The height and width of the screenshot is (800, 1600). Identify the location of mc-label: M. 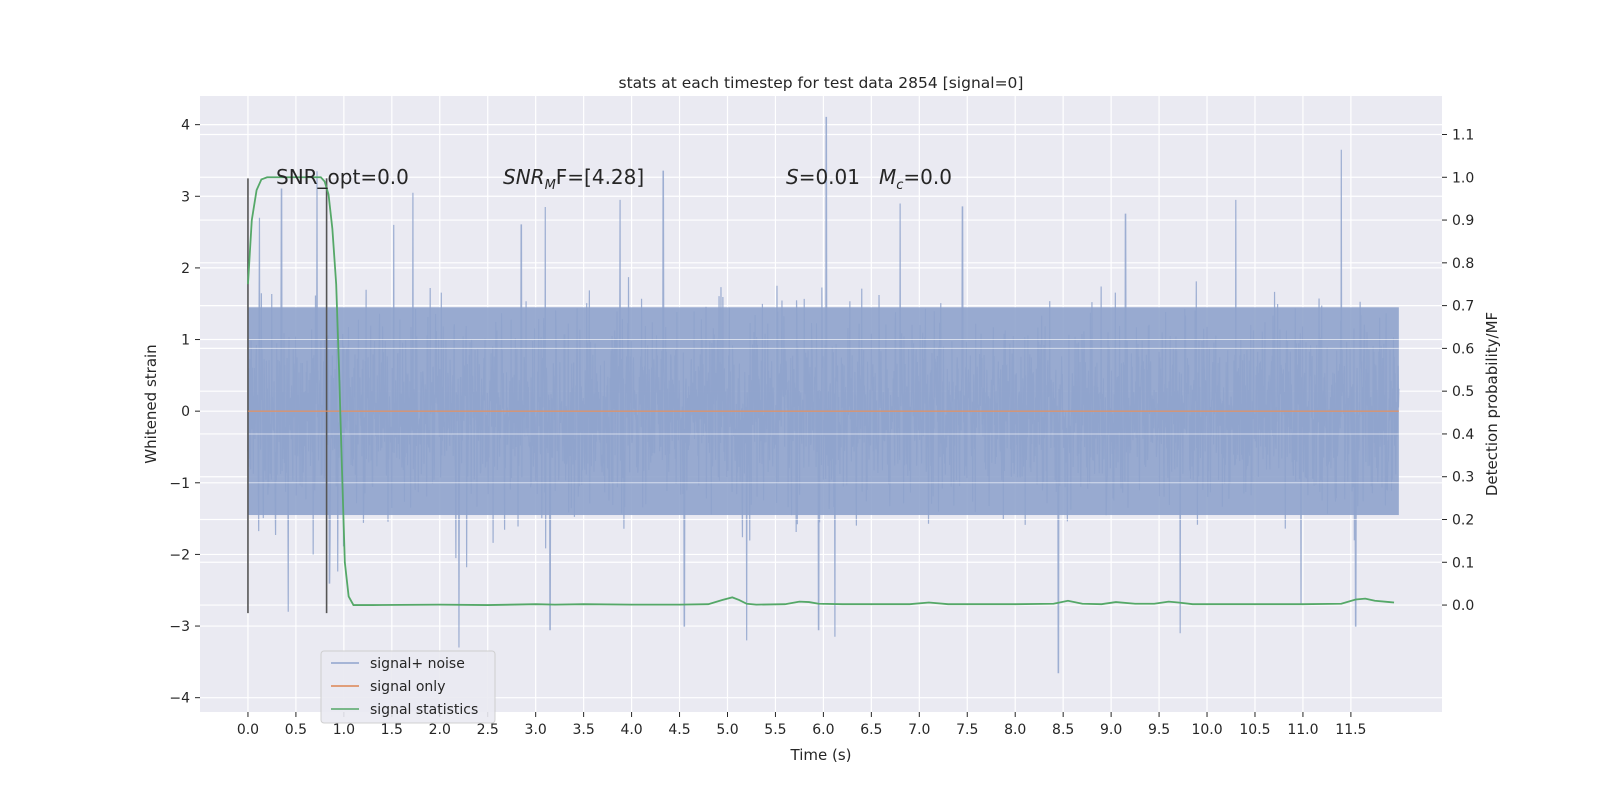
(887, 177).